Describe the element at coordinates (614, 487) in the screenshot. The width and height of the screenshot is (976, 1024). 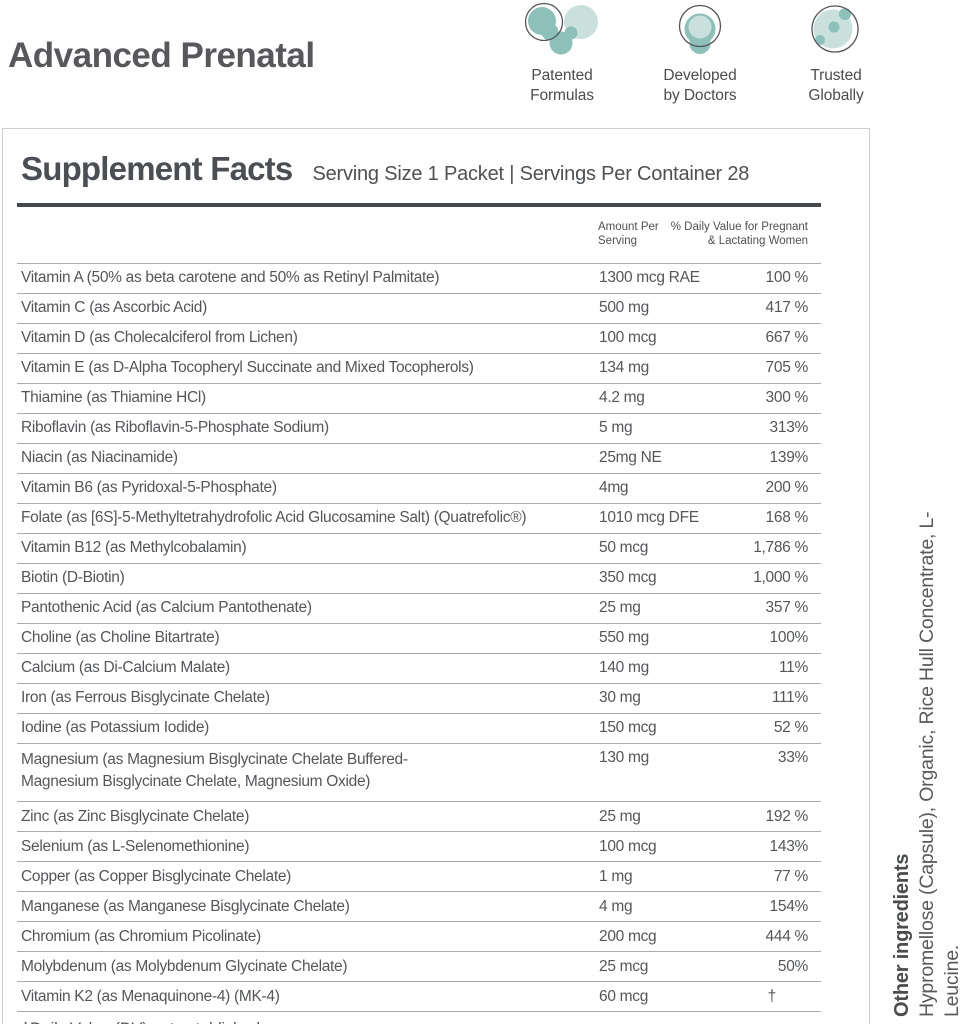
I see `ingredient-amount: 4mg` at that location.